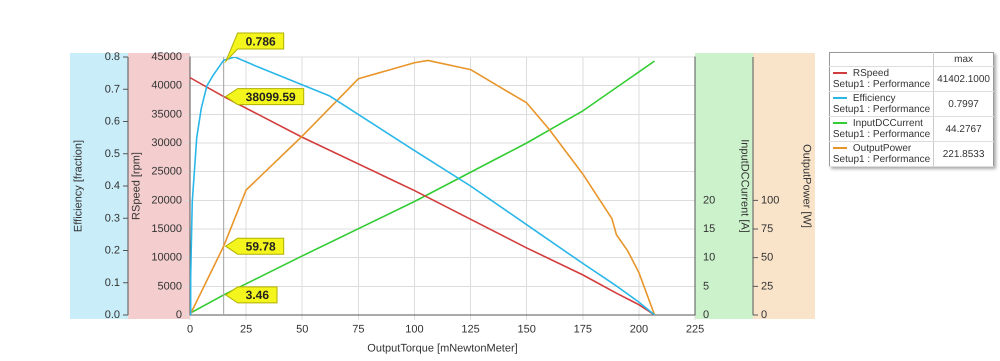  What do you see at coordinates (112, 186) in the screenshot?
I see `y-tick-label: 0.4` at bounding box center [112, 186].